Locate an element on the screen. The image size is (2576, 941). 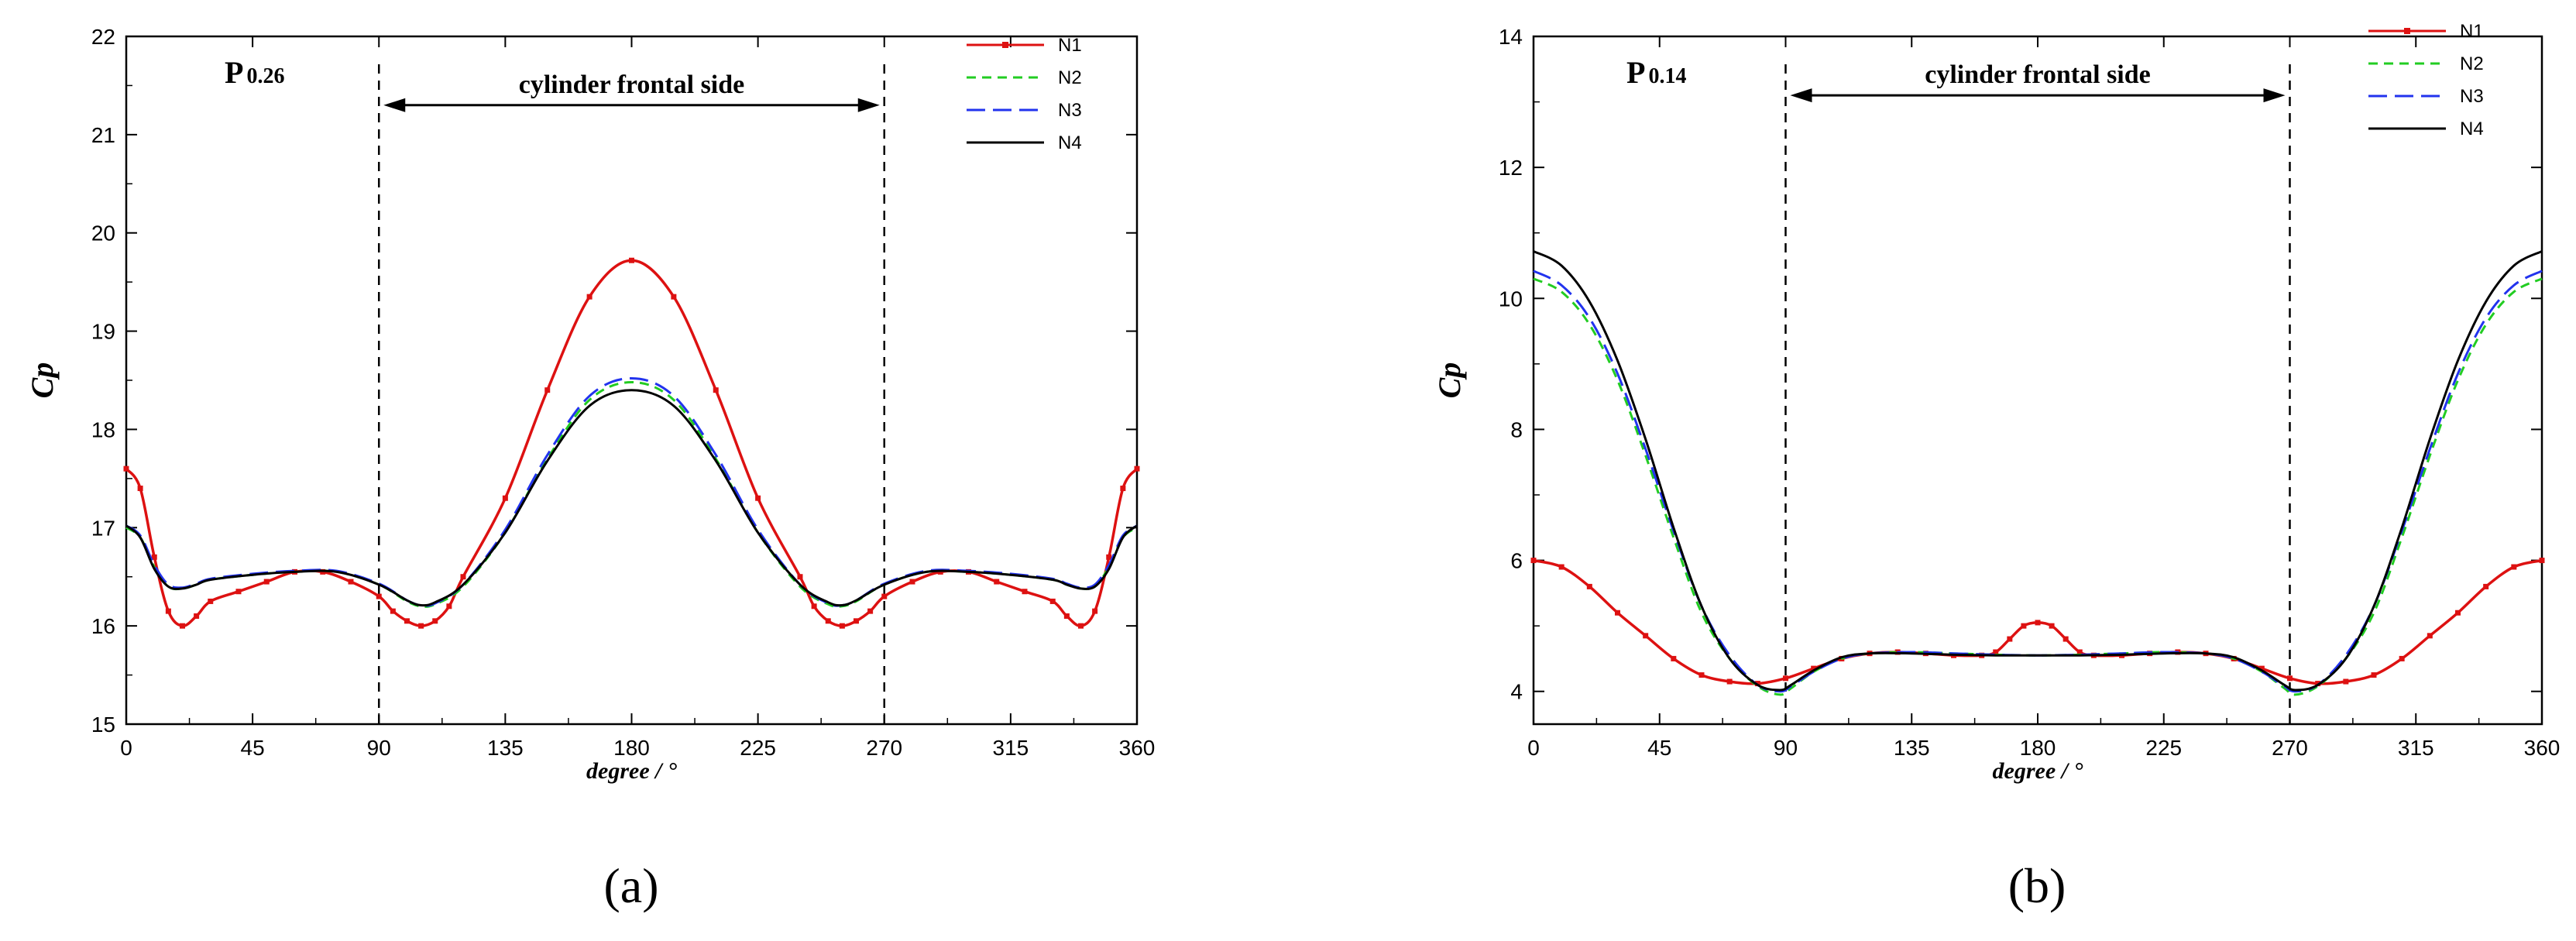
y-tick-label: 21 is located at coordinates (103, 135).